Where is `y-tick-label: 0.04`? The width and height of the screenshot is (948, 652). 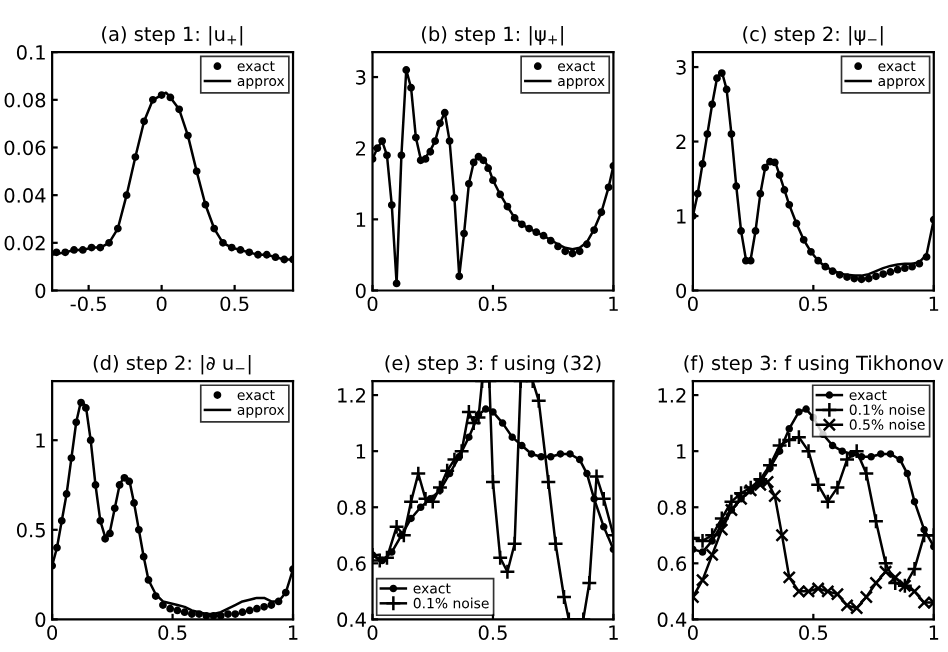 y-tick-label: 0.04 is located at coordinates (25, 195).